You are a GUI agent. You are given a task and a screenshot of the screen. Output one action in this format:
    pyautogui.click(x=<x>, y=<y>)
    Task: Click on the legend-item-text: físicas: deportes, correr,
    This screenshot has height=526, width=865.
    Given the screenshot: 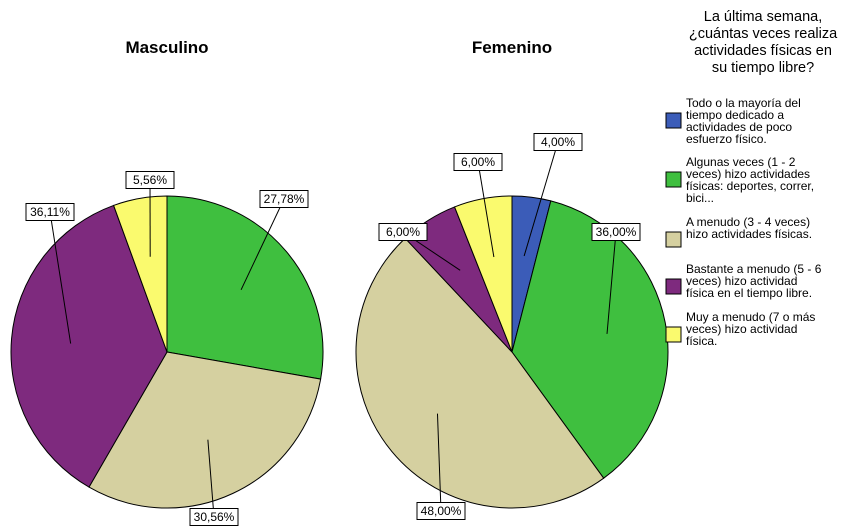 What is the action you would take?
    pyautogui.click(x=750, y=186)
    